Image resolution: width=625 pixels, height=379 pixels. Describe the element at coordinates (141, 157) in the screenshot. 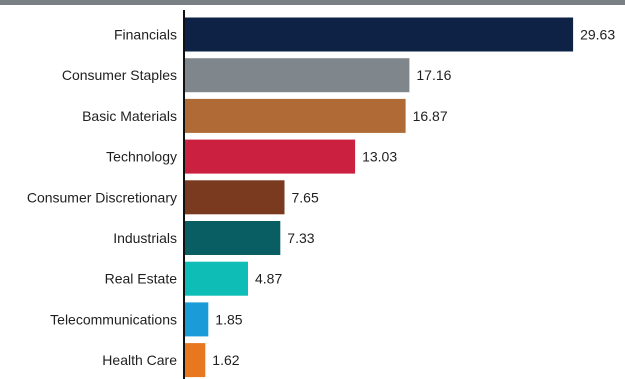

I see `category-label: Technology` at that location.